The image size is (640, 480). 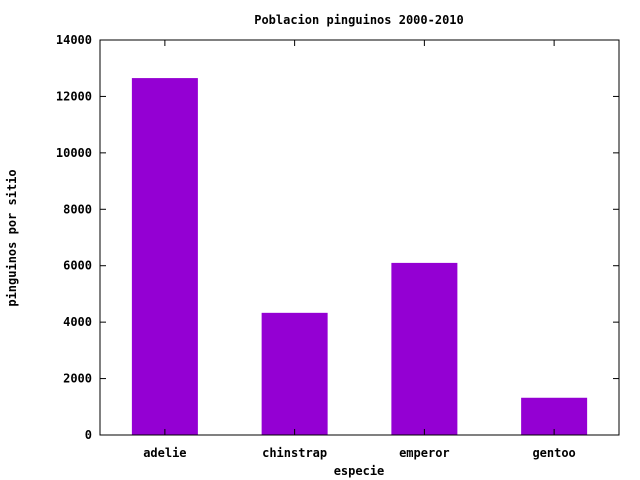 I want to click on y-tick-label-14000: 14000, so click(x=74, y=40).